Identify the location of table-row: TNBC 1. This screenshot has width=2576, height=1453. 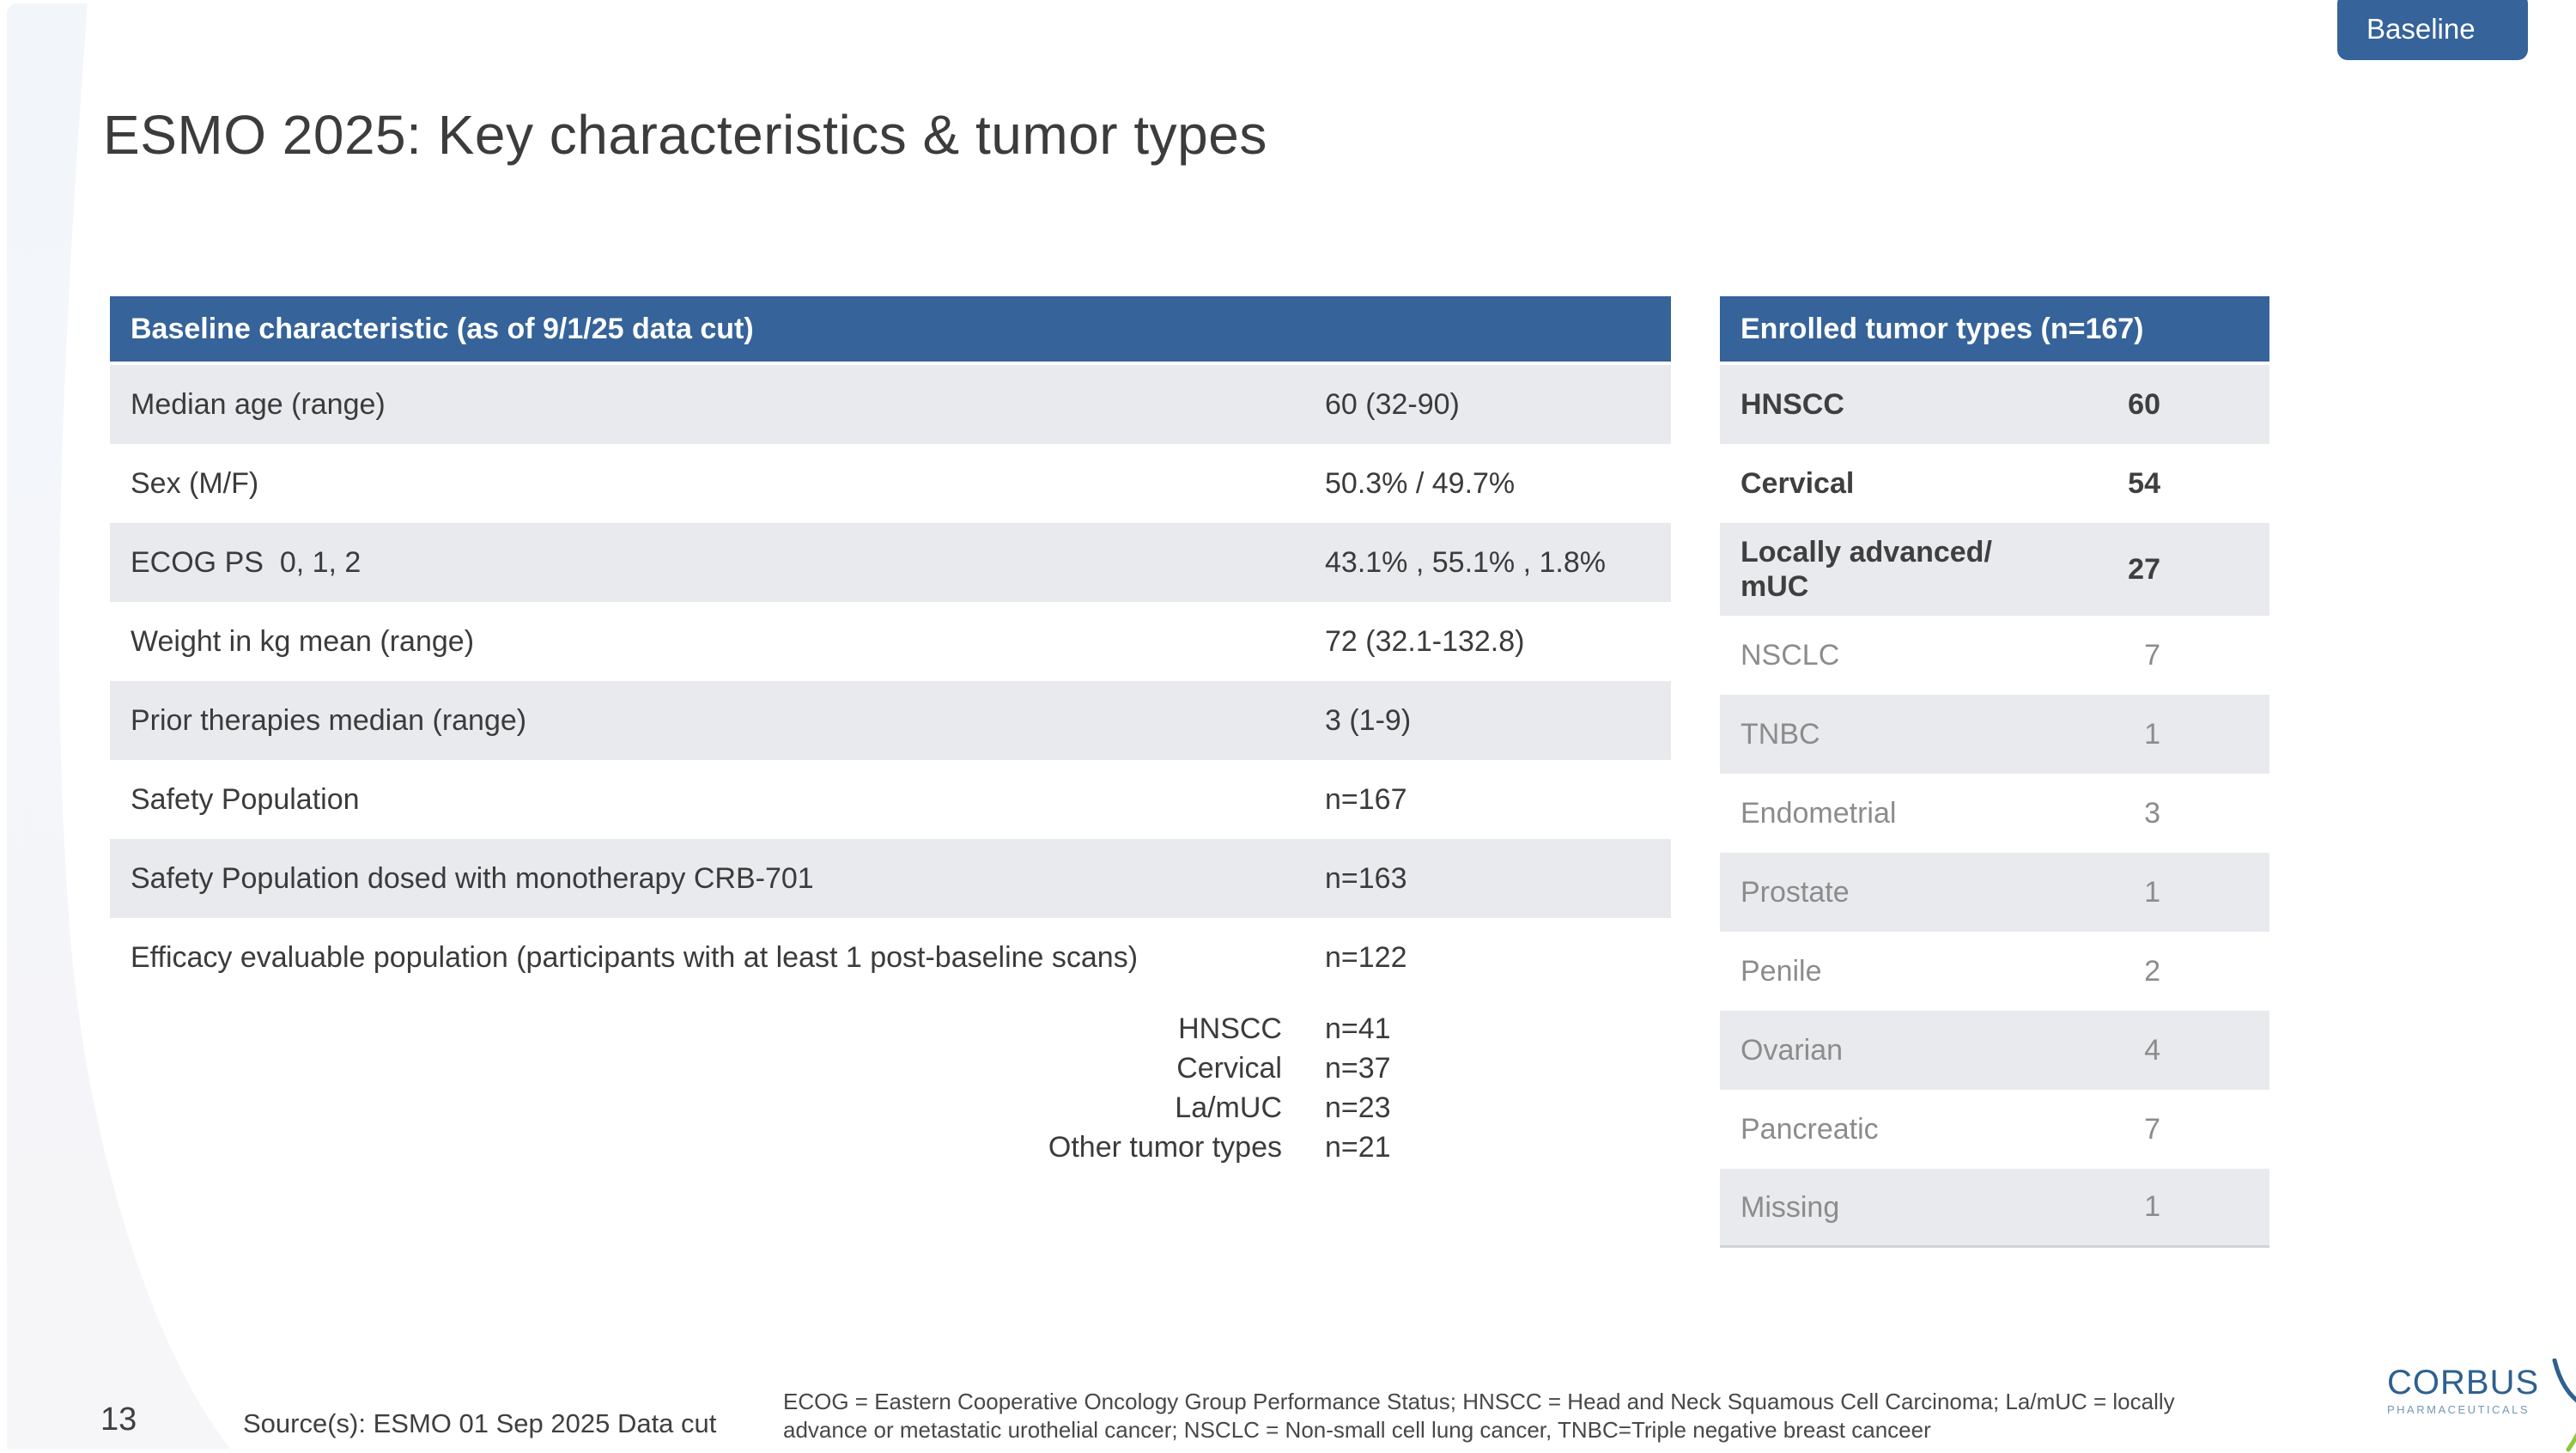
(1995, 735).